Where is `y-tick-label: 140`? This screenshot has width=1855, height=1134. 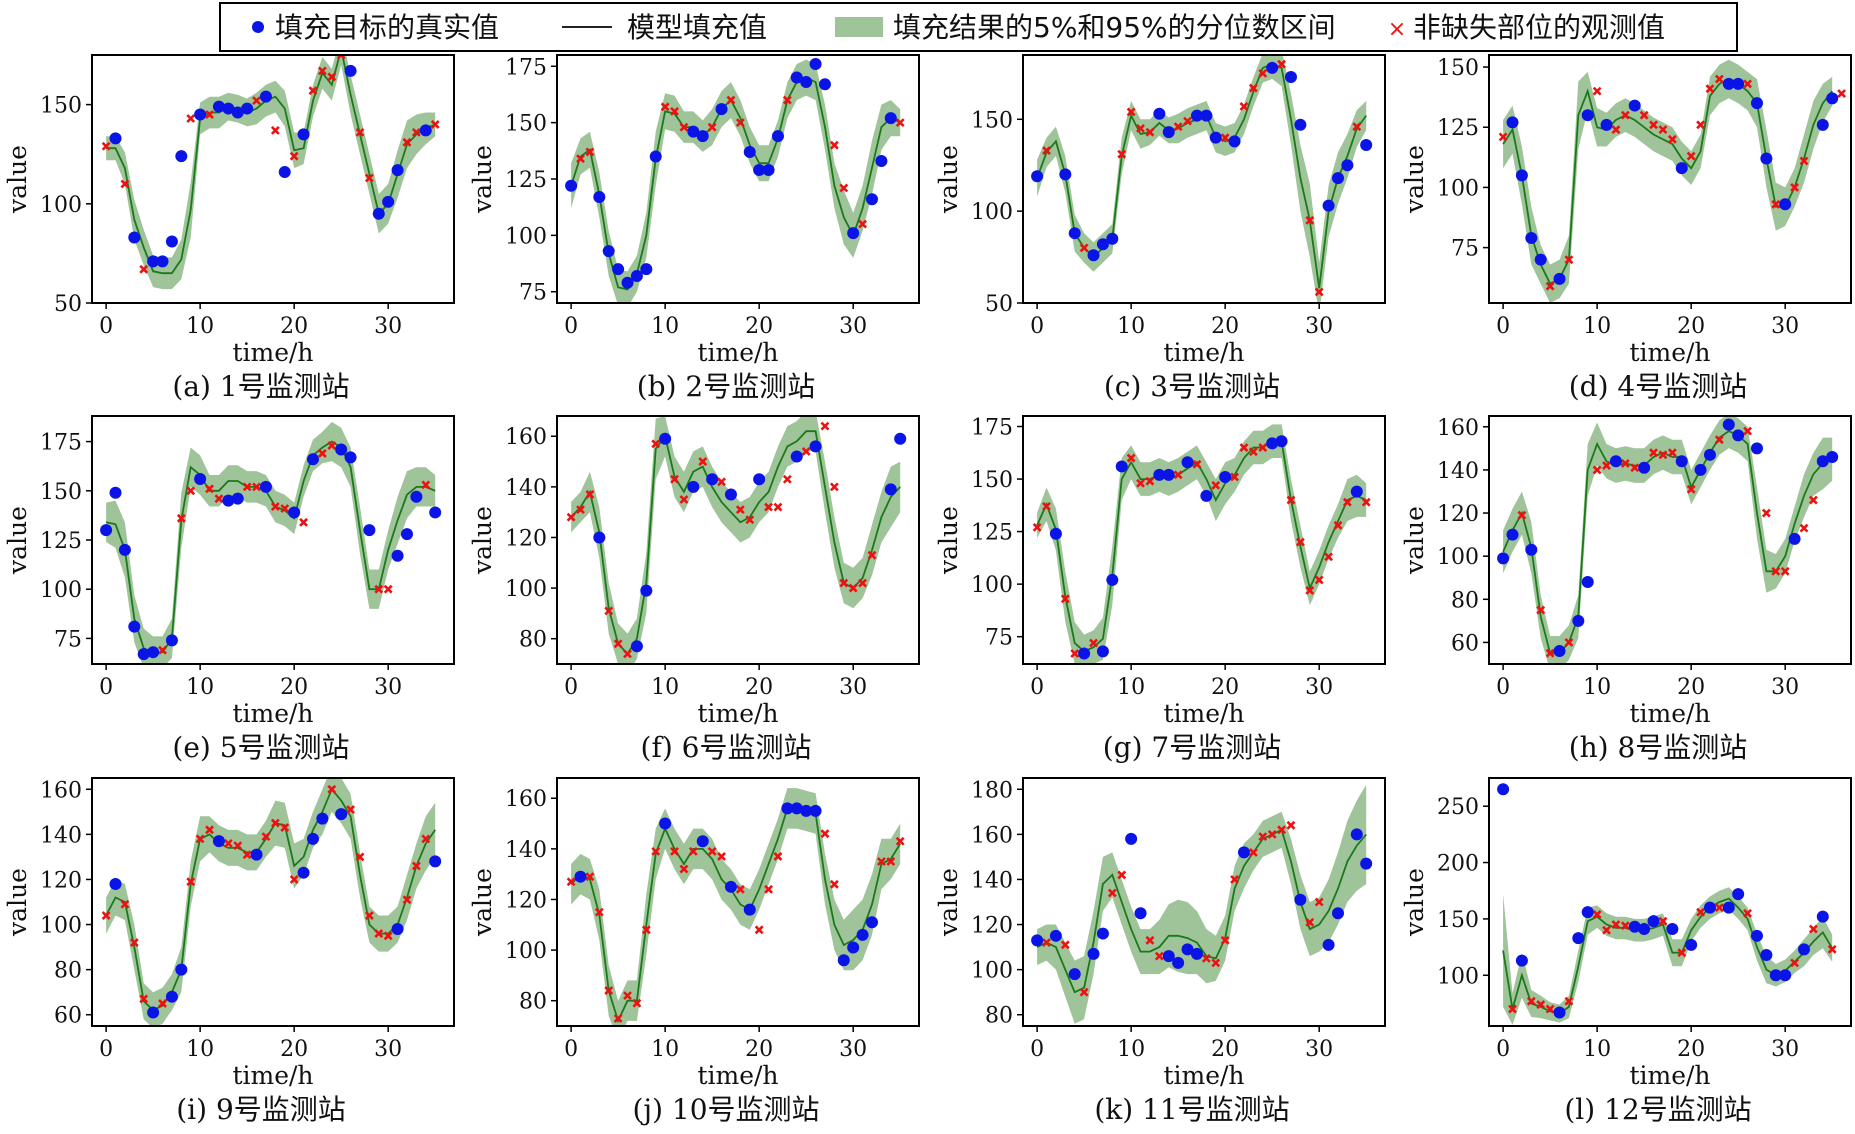
y-tick-label: 140 is located at coordinates (992, 880).